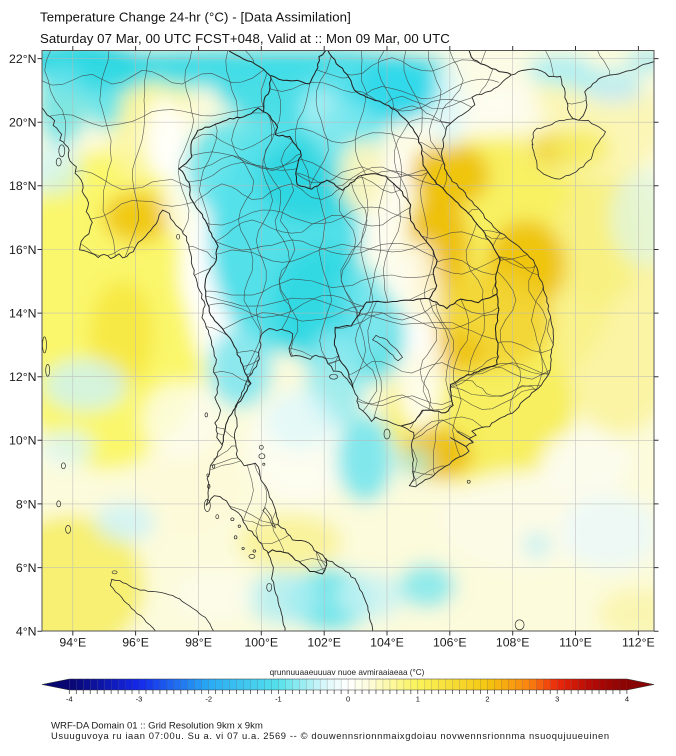 This screenshot has width=676, height=756. What do you see at coordinates (26, 568) in the screenshot?
I see `svg-text: 6°N` at bounding box center [26, 568].